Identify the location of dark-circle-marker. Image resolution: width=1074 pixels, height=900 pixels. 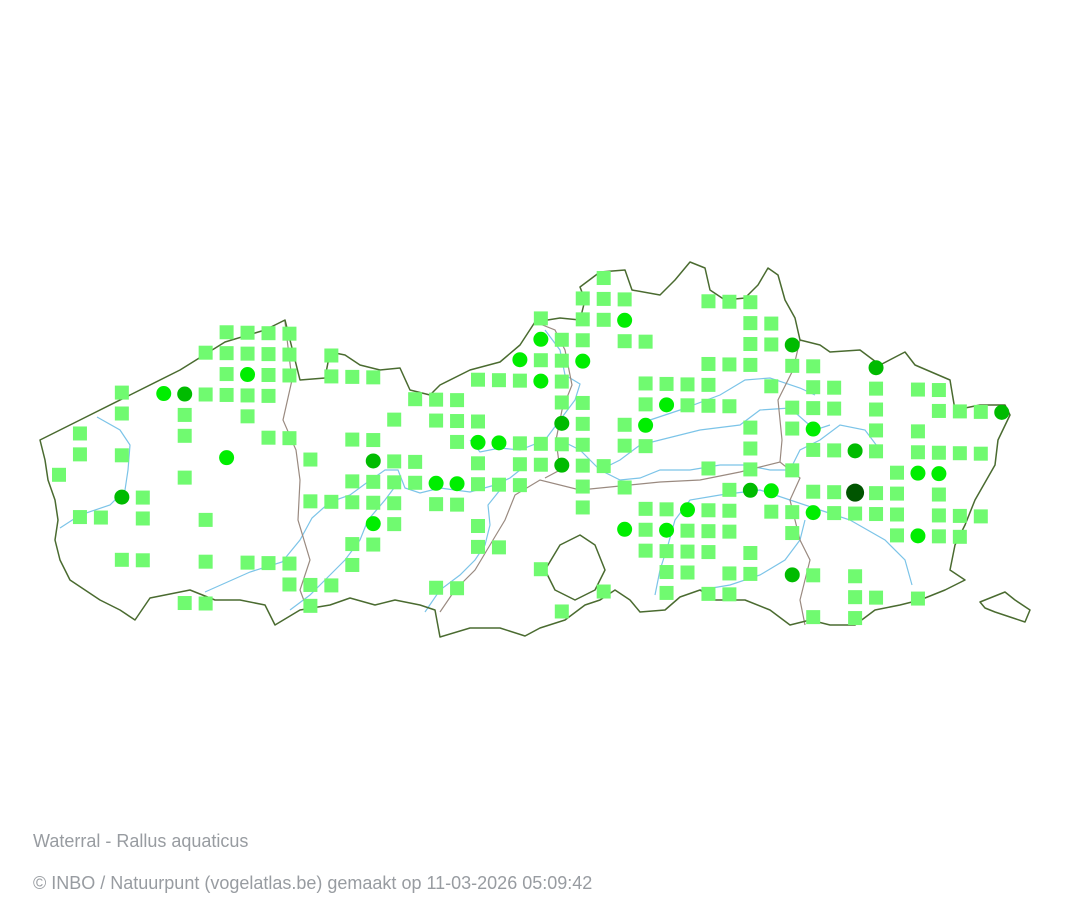
(855, 492).